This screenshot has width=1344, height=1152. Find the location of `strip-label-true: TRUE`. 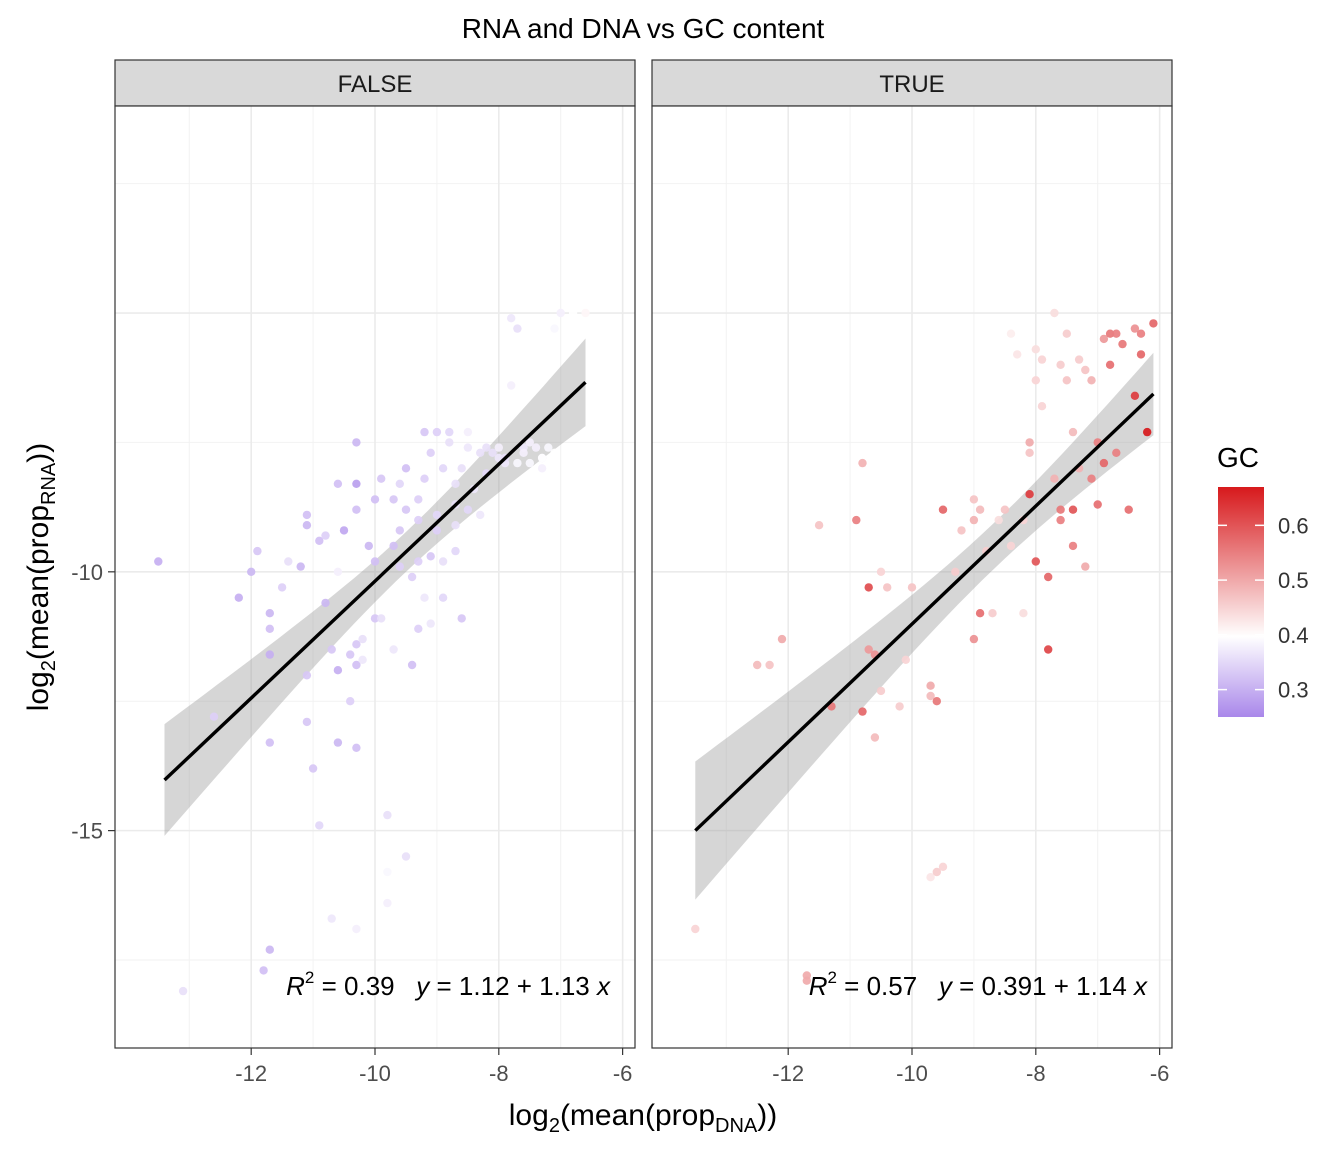

strip-label-true: TRUE is located at coordinates (911, 84).